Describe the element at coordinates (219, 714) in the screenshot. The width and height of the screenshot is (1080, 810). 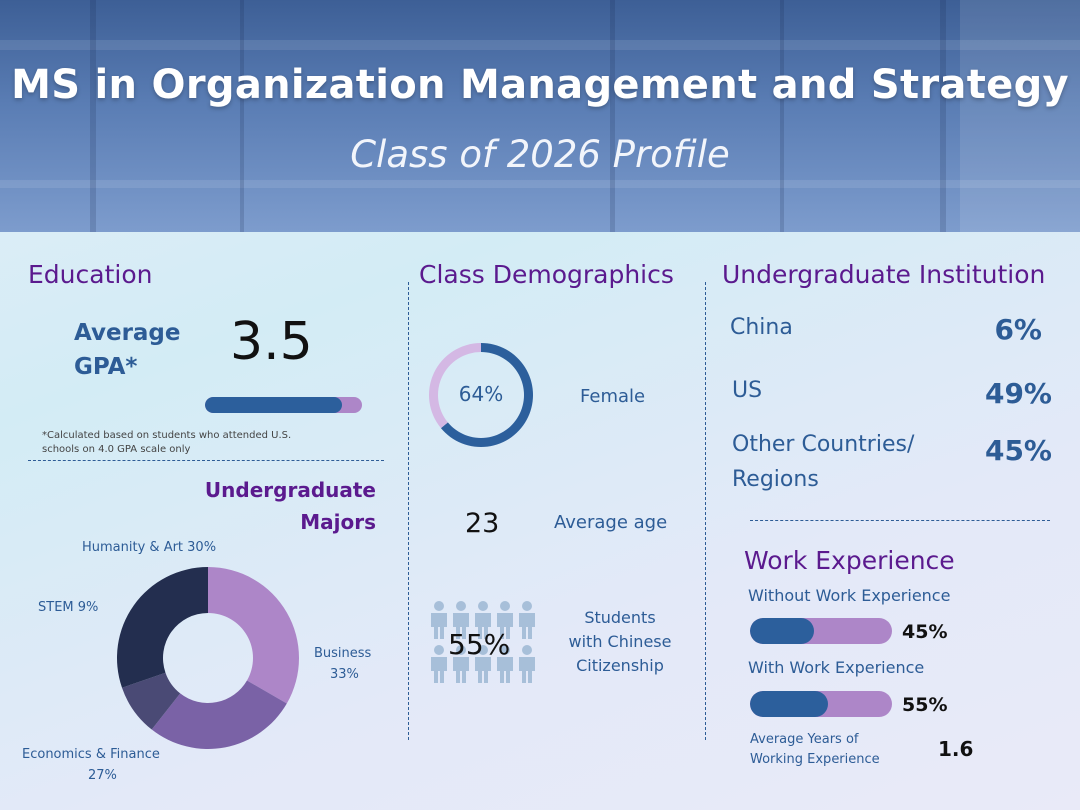
I see `majors-slice-economics-finance` at that location.